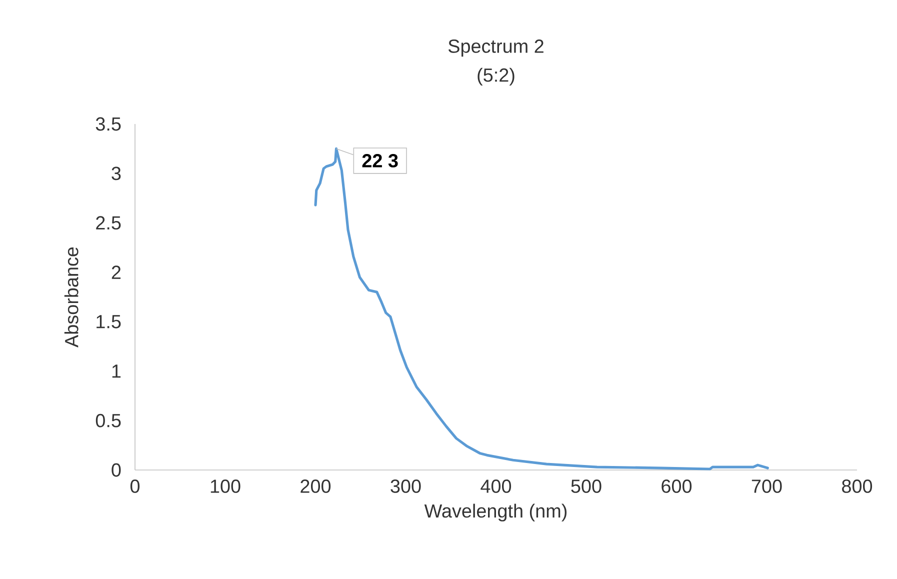  I want to click on y-tick-label: 1, so click(116, 371).